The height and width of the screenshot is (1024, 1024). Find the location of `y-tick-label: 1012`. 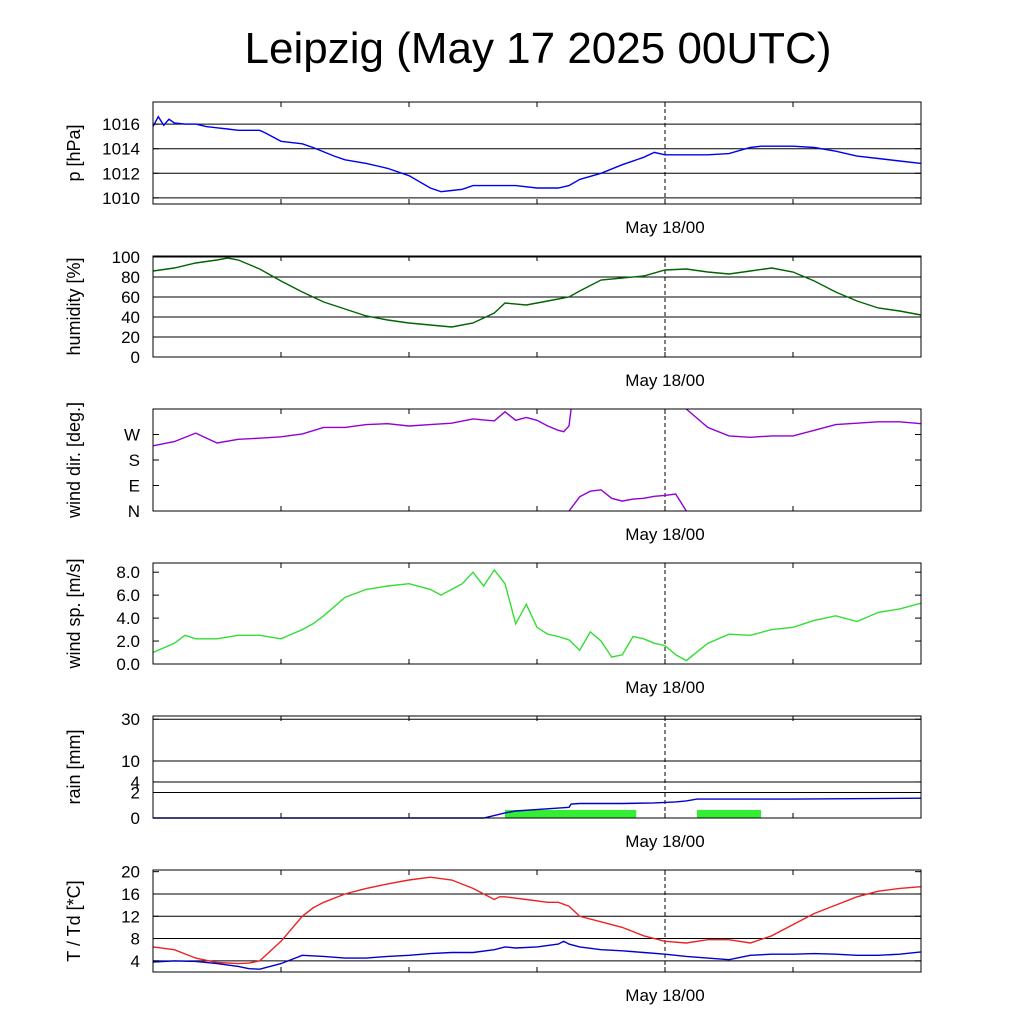

y-tick-label: 1012 is located at coordinates (121, 173).